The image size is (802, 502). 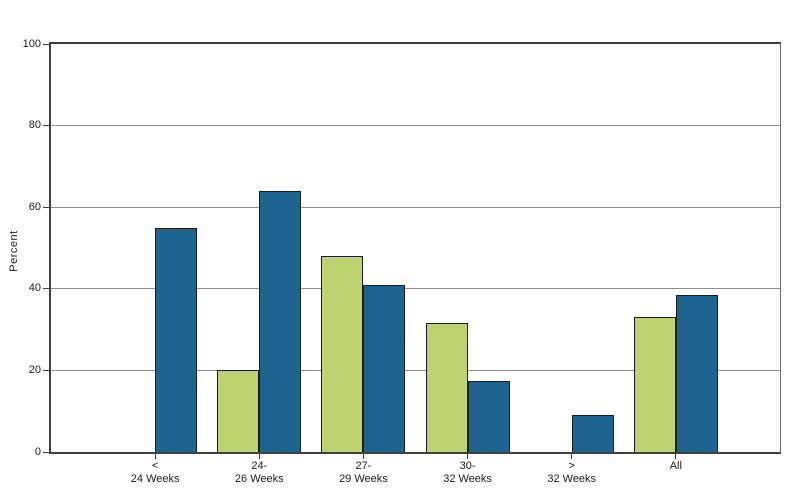 I want to click on y-tick-label: 40, so click(x=34, y=288).